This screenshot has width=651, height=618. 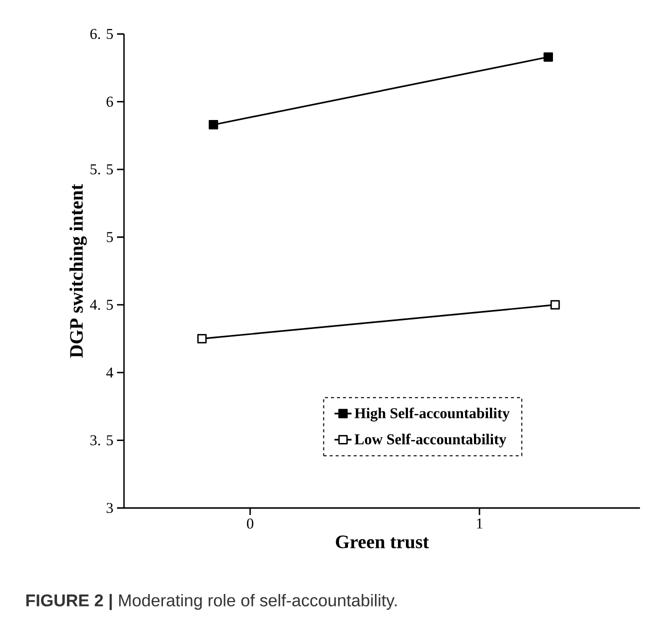 I want to click on x-axis-title: Green trust, so click(x=382, y=542).